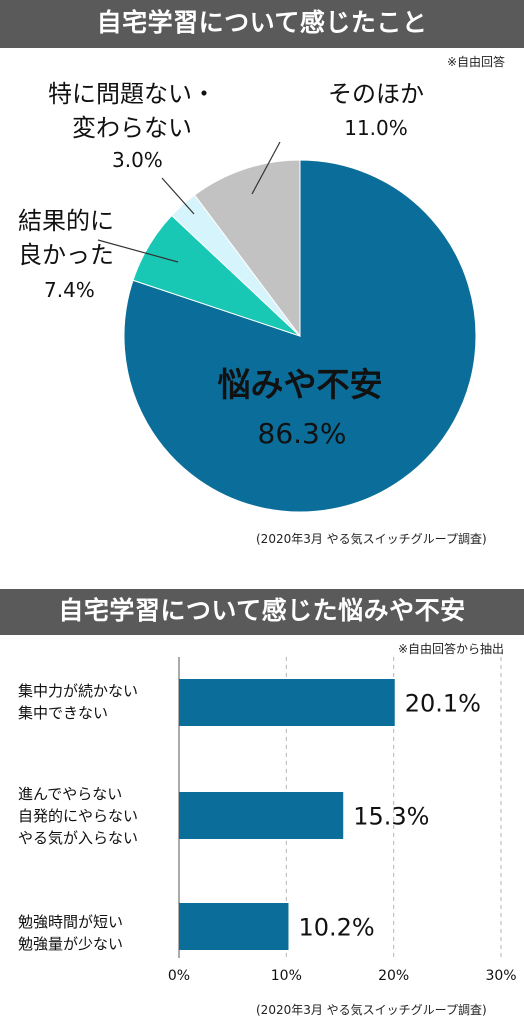 The width and height of the screenshot is (524, 1024). I want to click on bar-category-2-line-1: 進んでやらない, so click(70, 794).